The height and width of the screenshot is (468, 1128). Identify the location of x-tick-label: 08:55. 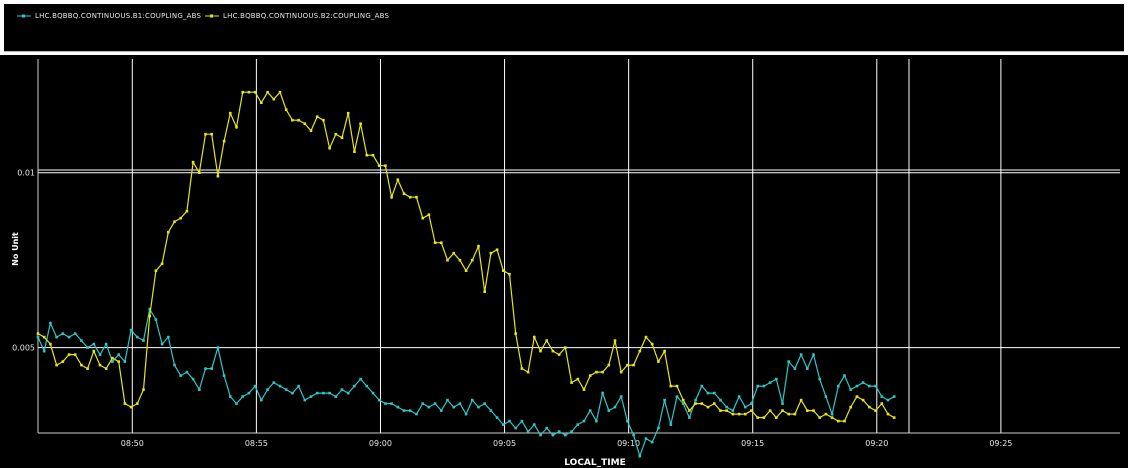
(256, 443).